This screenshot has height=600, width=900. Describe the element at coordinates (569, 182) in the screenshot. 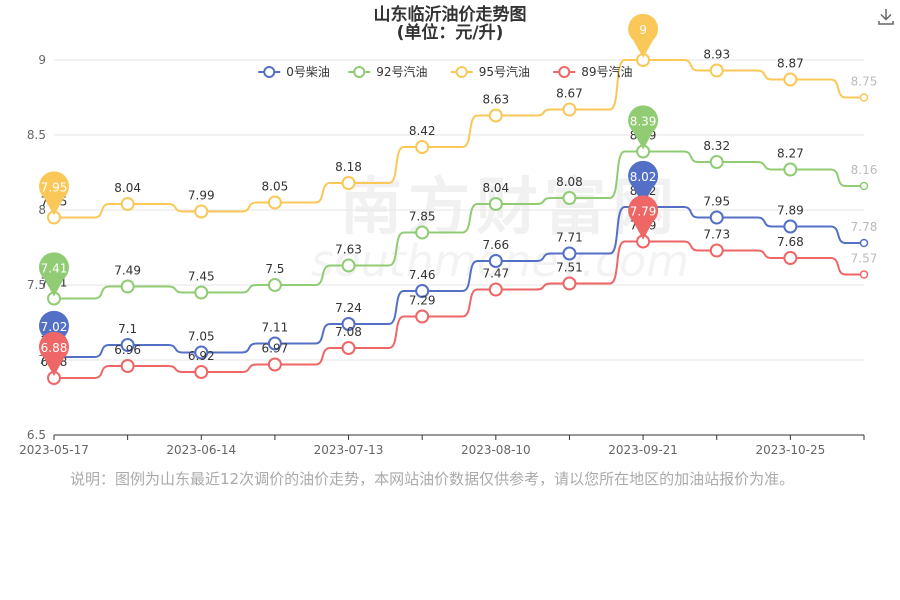

I see `data-label: 8.08` at that location.